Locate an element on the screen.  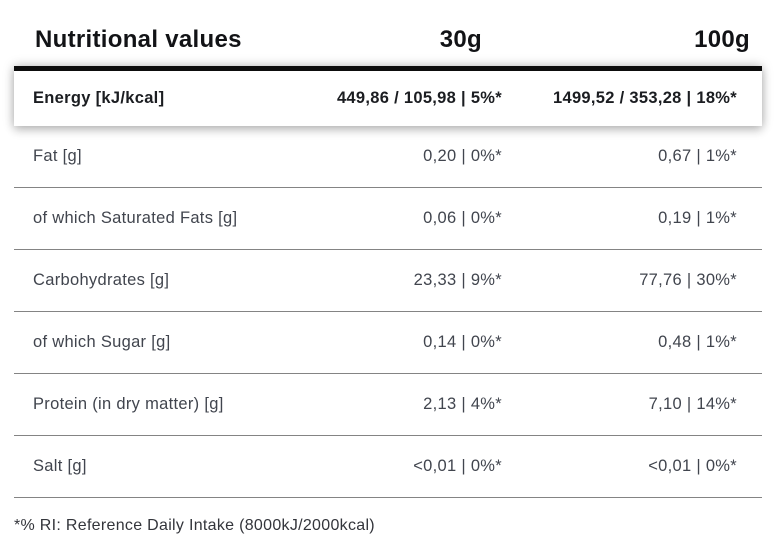
energy-value-30g: 449,86 / 105,98 | 5%* is located at coordinates (419, 98).